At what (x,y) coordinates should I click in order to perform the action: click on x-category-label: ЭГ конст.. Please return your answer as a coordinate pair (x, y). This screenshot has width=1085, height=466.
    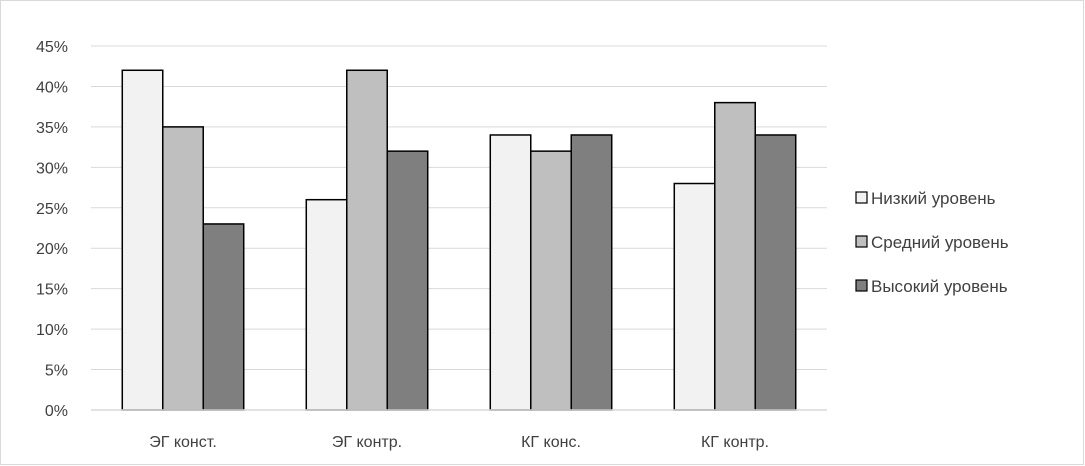
    Looking at the image, I should click on (183, 442).